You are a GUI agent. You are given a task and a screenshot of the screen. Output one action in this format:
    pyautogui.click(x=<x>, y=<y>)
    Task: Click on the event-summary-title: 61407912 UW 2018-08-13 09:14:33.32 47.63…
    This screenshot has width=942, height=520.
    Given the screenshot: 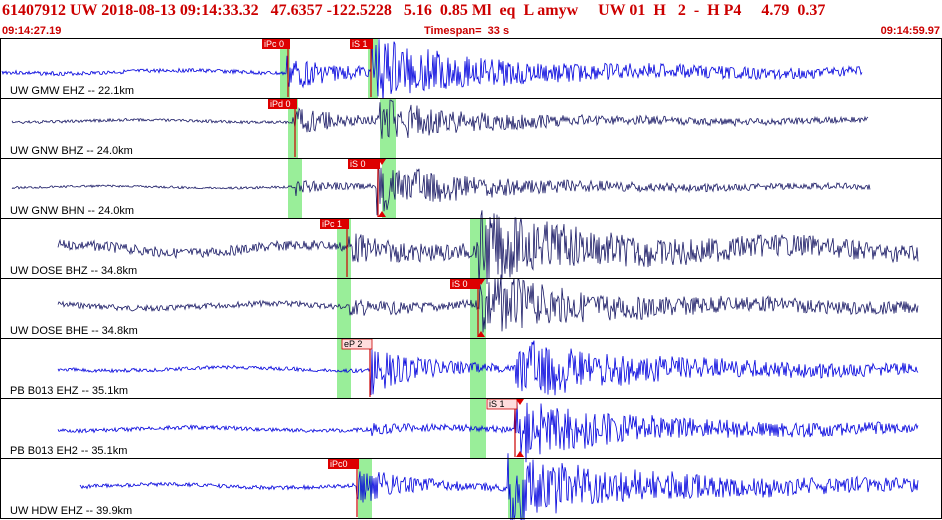 What is the action you would take?
    pyautogui.click(x=414, y=10)
    